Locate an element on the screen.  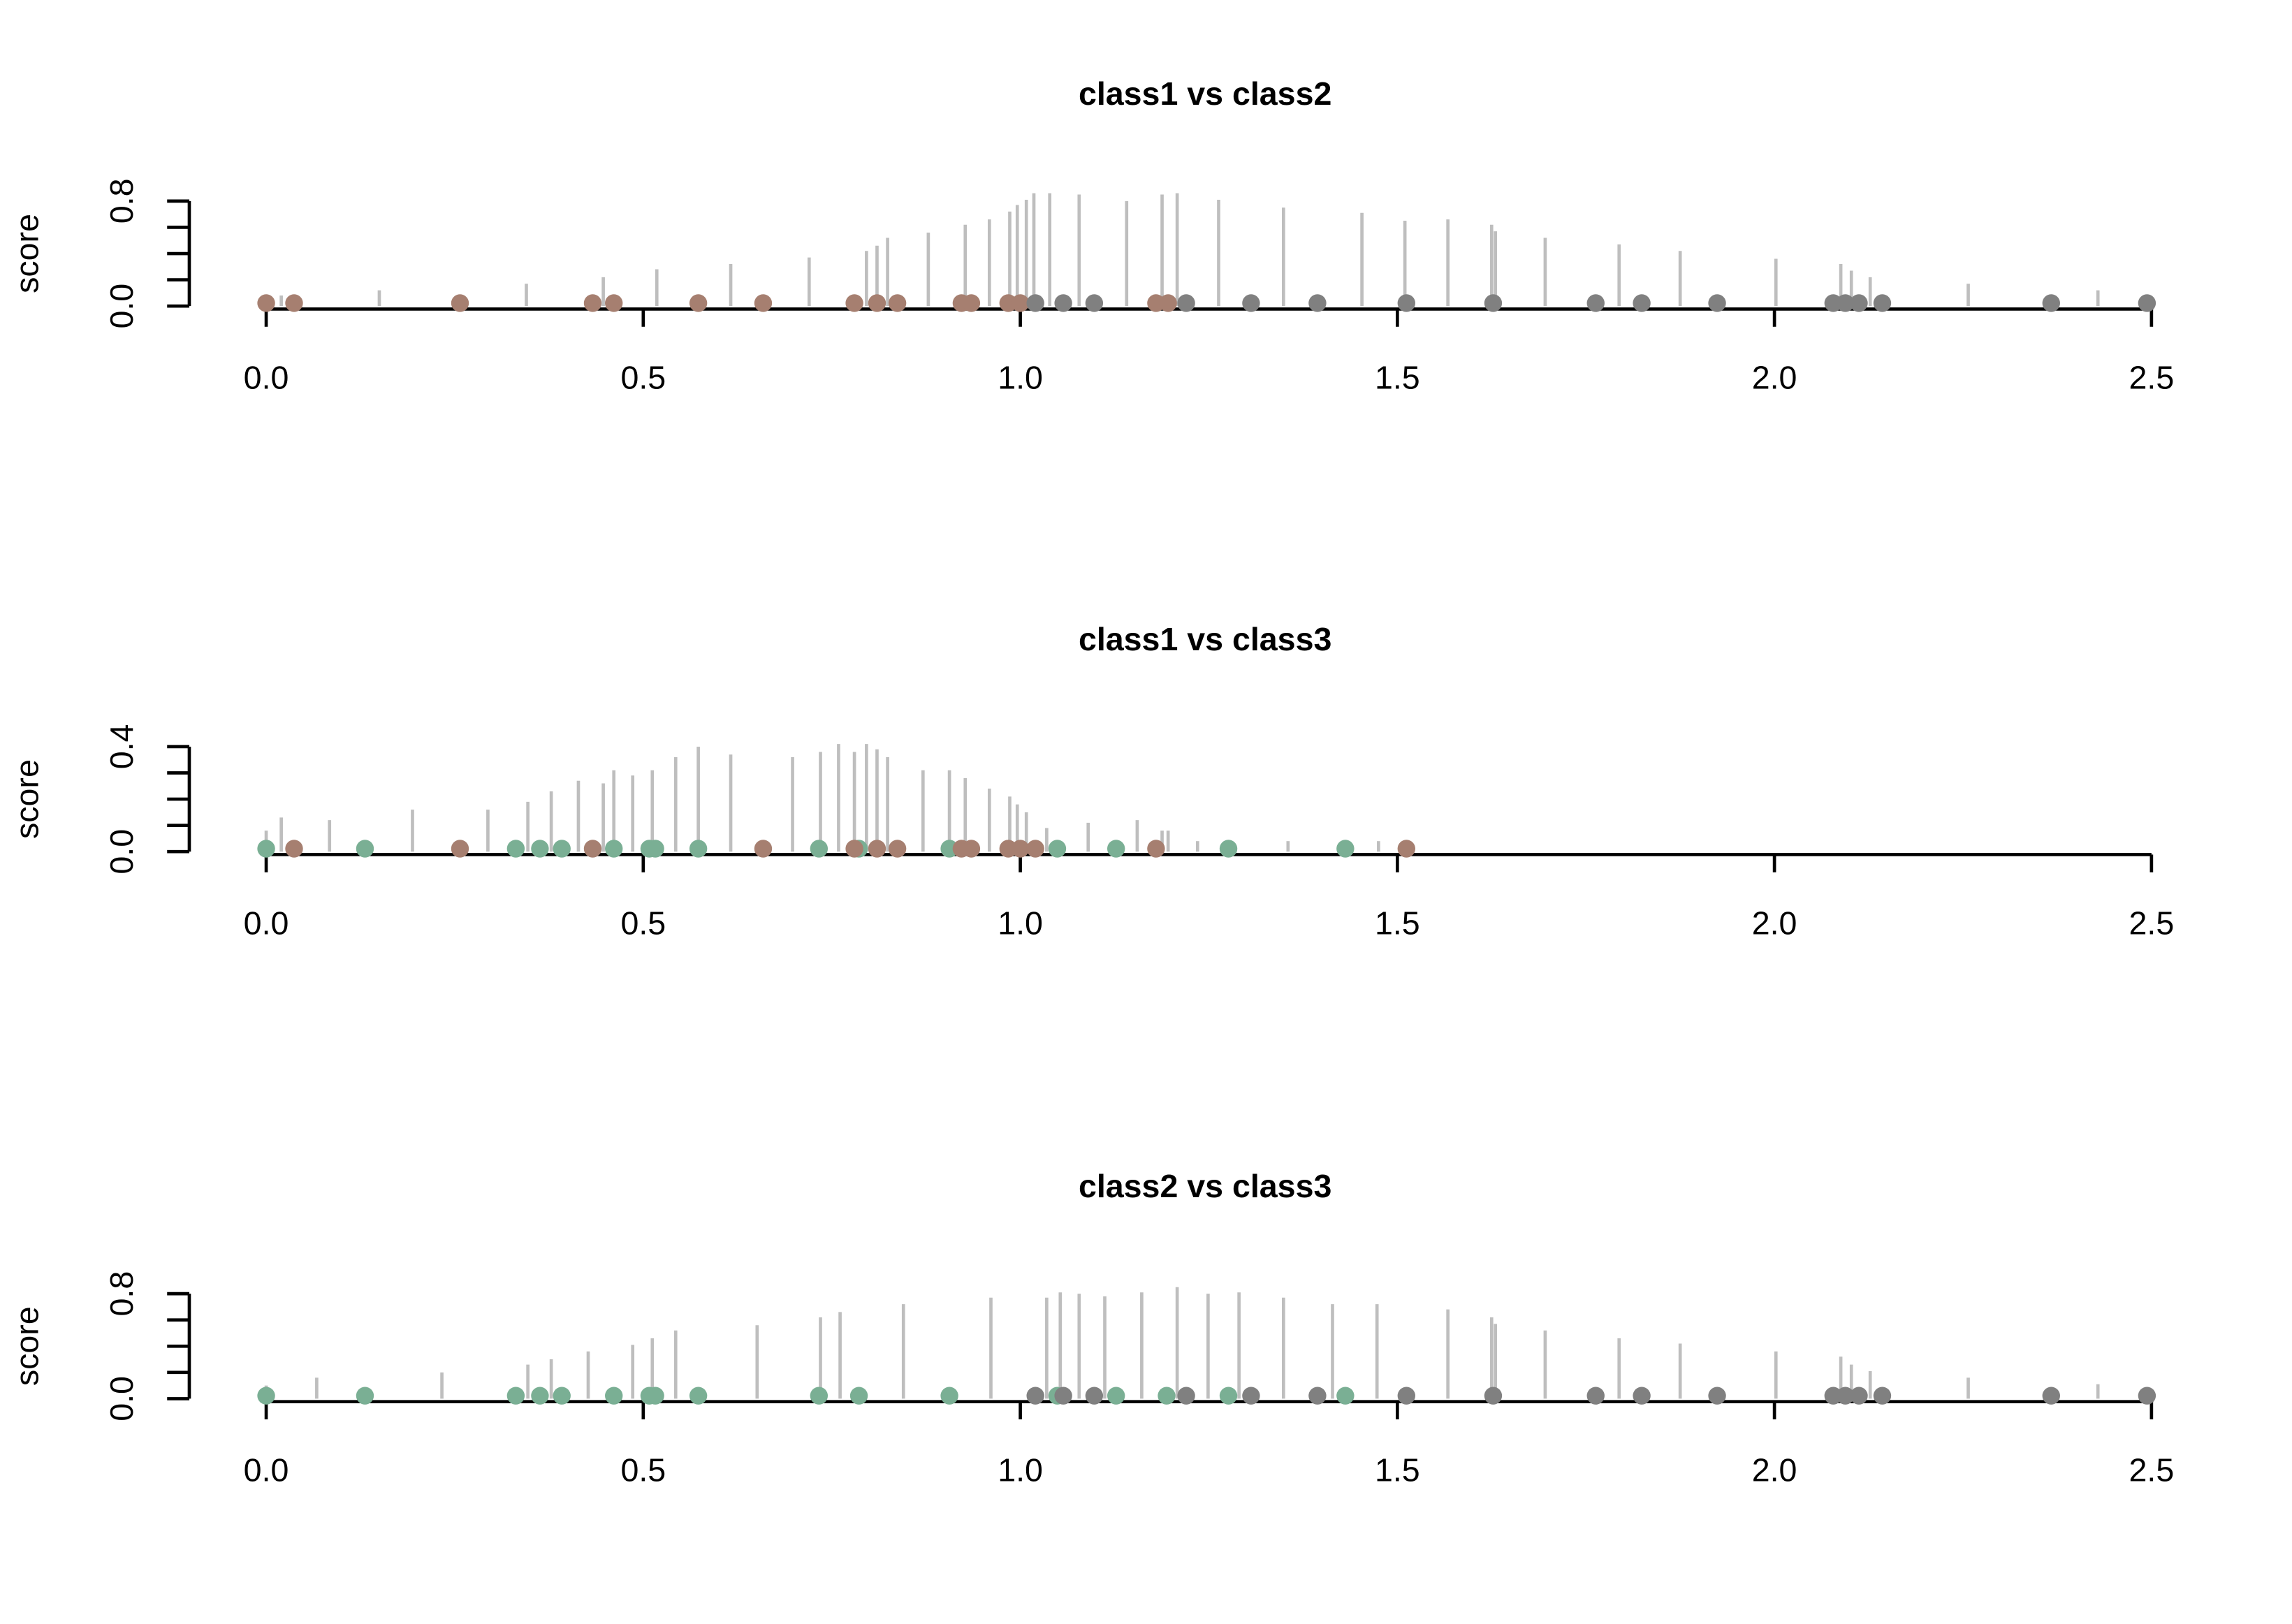
x-tick-label: 1.0 is located at coordinates (1021, 377).